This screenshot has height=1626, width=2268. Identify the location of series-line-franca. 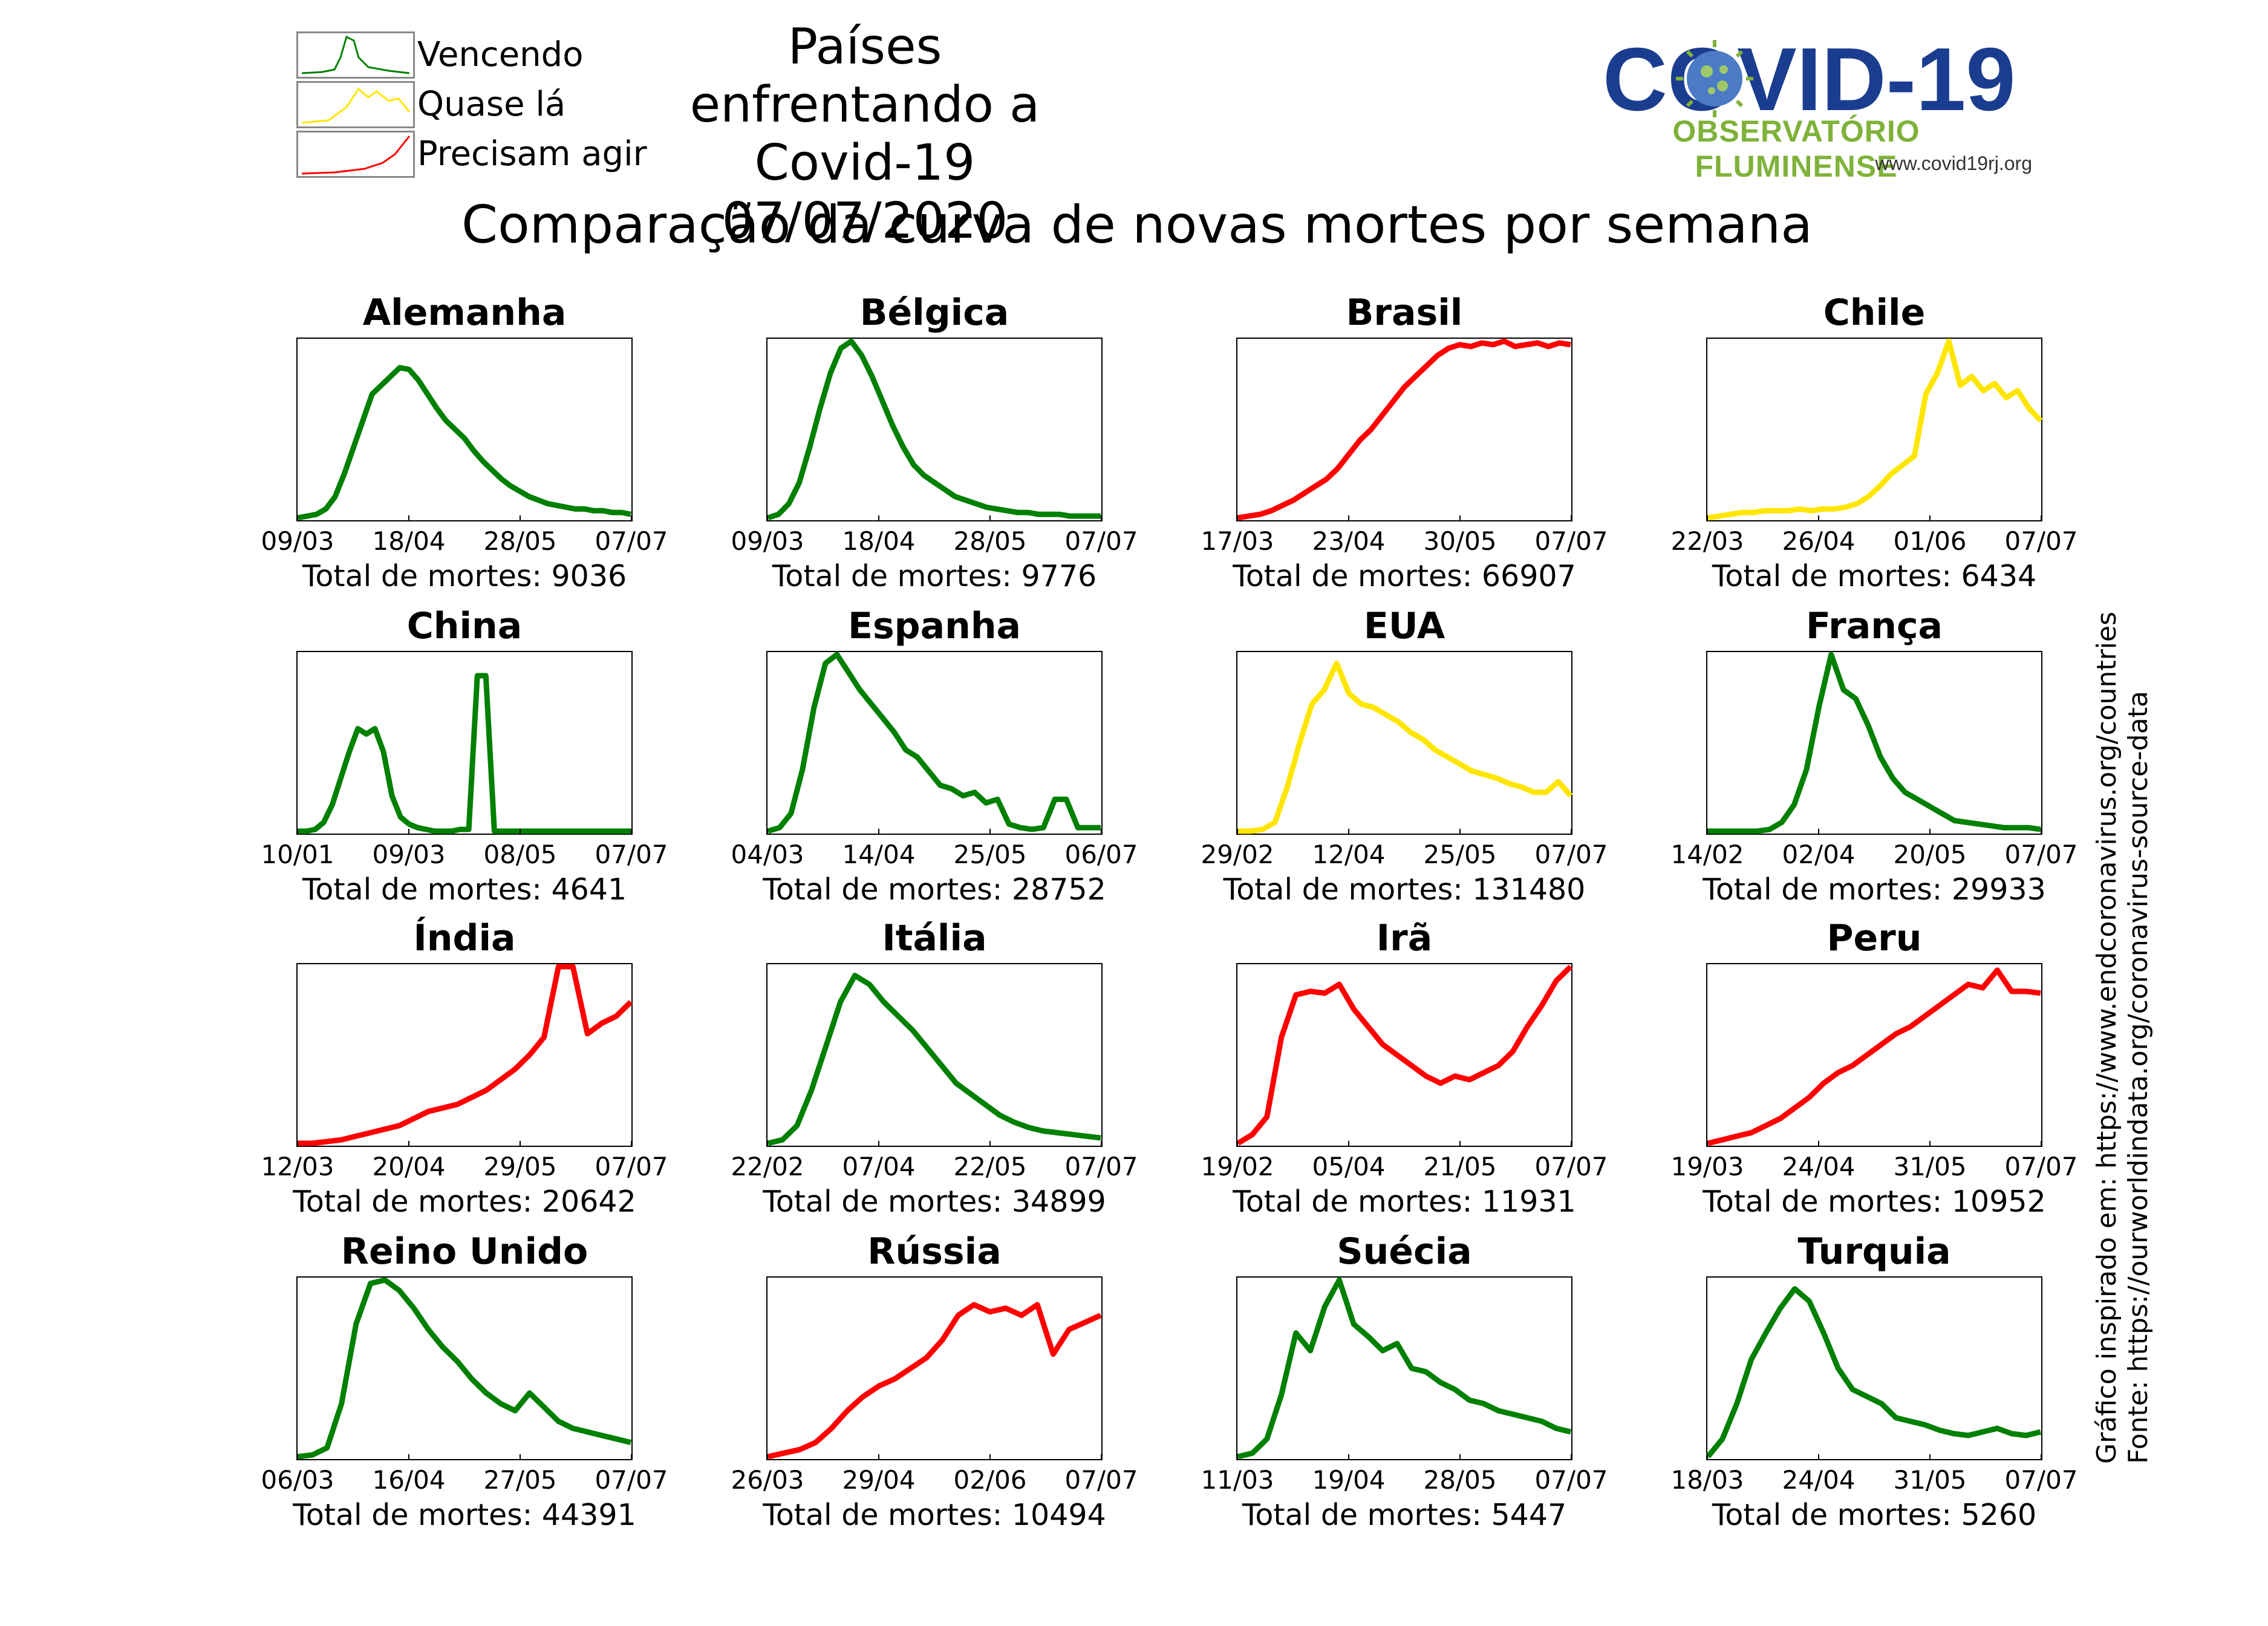
(1874, 742).